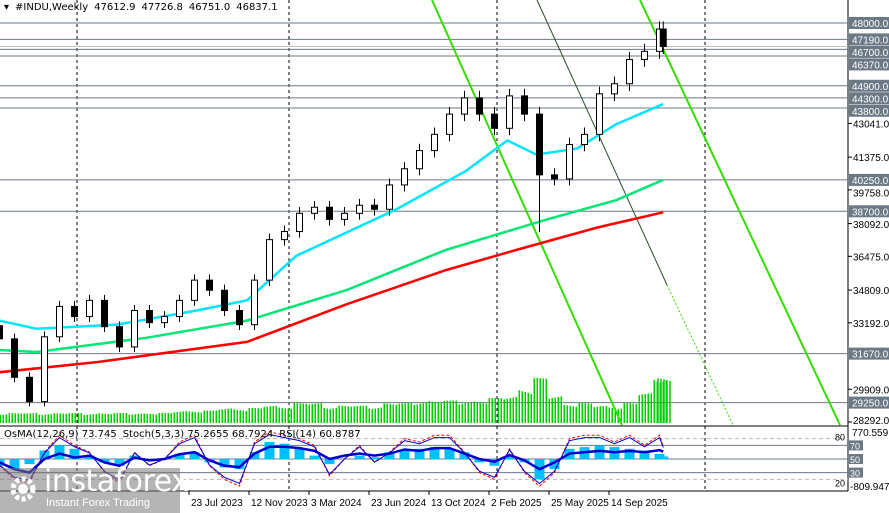 Image resolution: width=889 pixels, height=513 pixels. I want to click on level-label: 43800.0, so click(870, 112).